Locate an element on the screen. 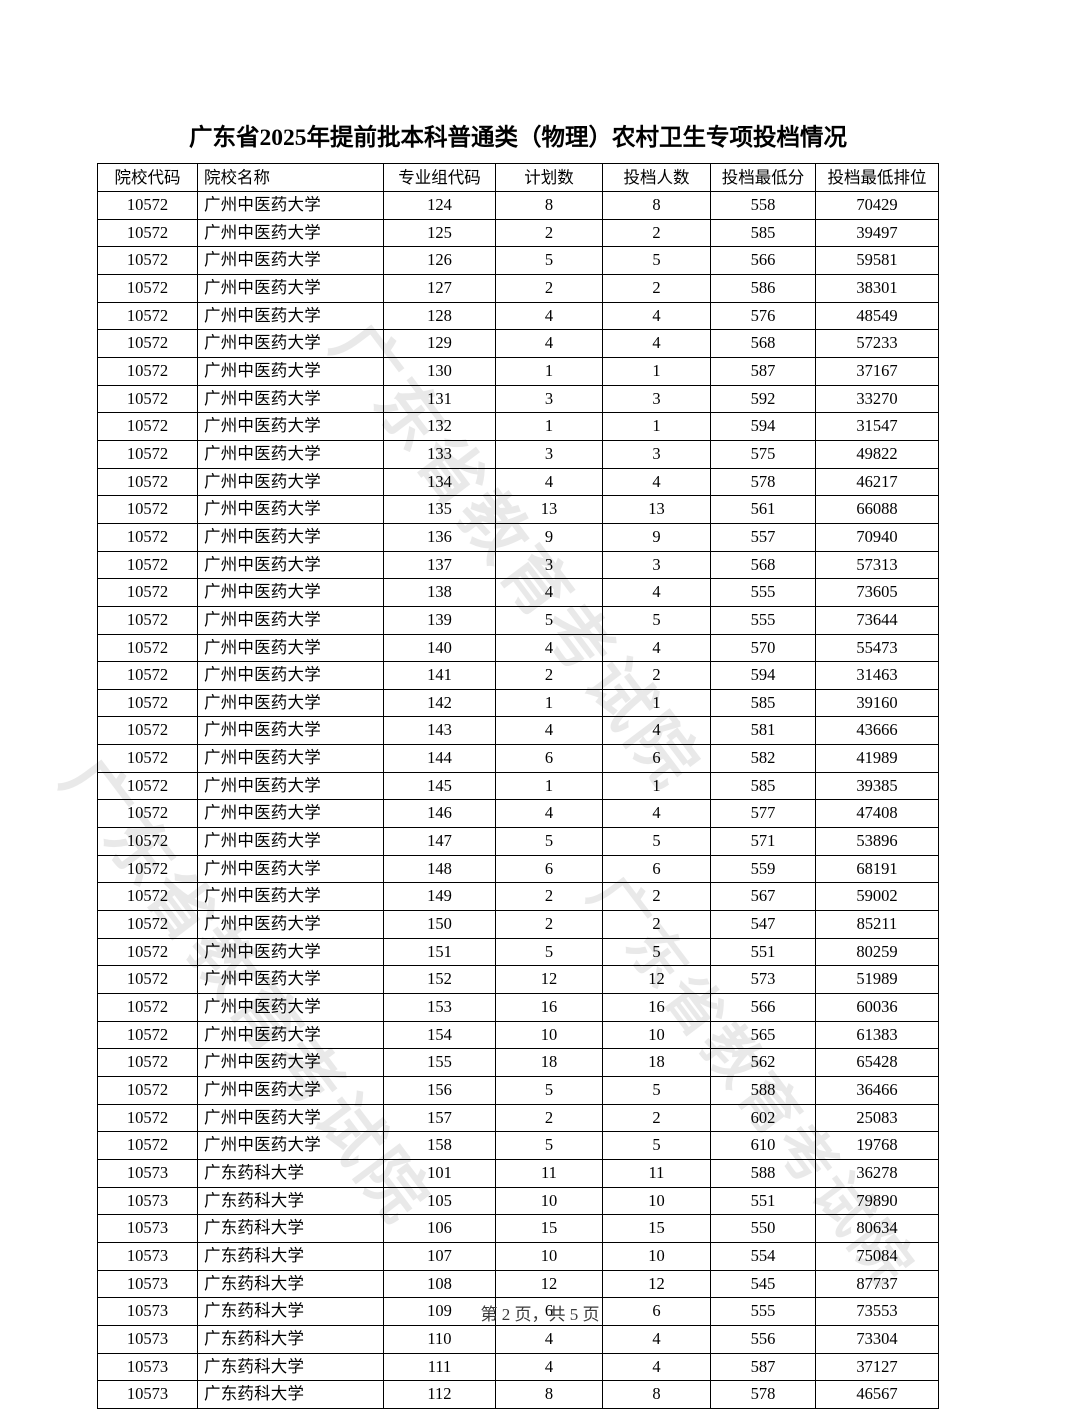 The height and width of the screenshot is (1409, 1080). table-row: 10572 广州中医药大学 131 3 3 592 33270 is located at coordinates (518, 399).